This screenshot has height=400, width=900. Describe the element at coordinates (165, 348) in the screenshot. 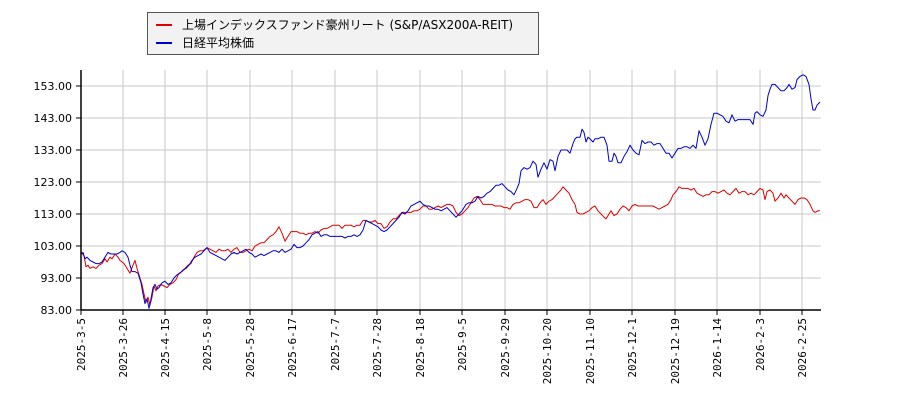

I see `x-tick-label: 2025-4-15` at that location.